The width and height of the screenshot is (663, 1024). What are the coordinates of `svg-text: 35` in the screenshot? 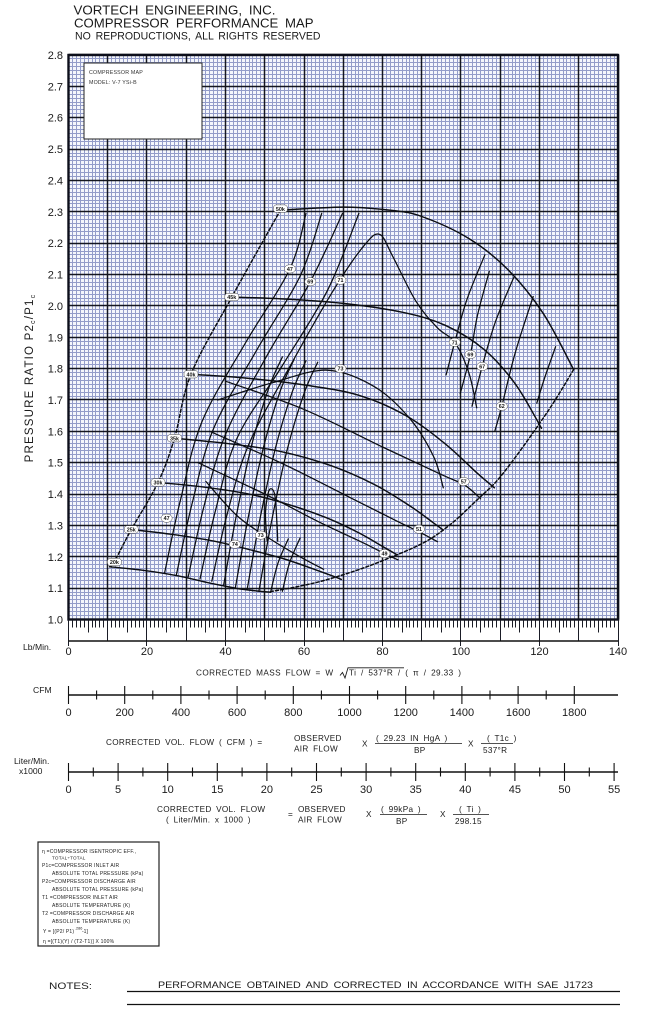 It's located at (416, 790).